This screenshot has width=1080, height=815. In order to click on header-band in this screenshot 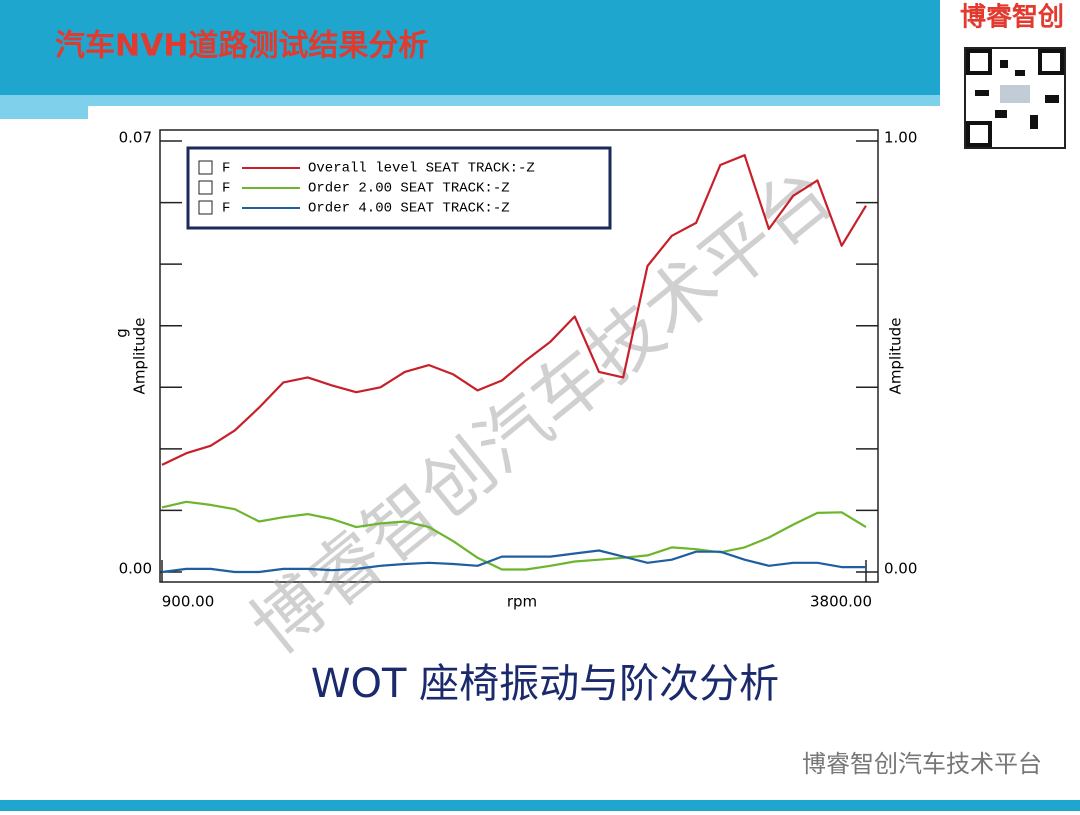, I will do `click(470, 47)`.